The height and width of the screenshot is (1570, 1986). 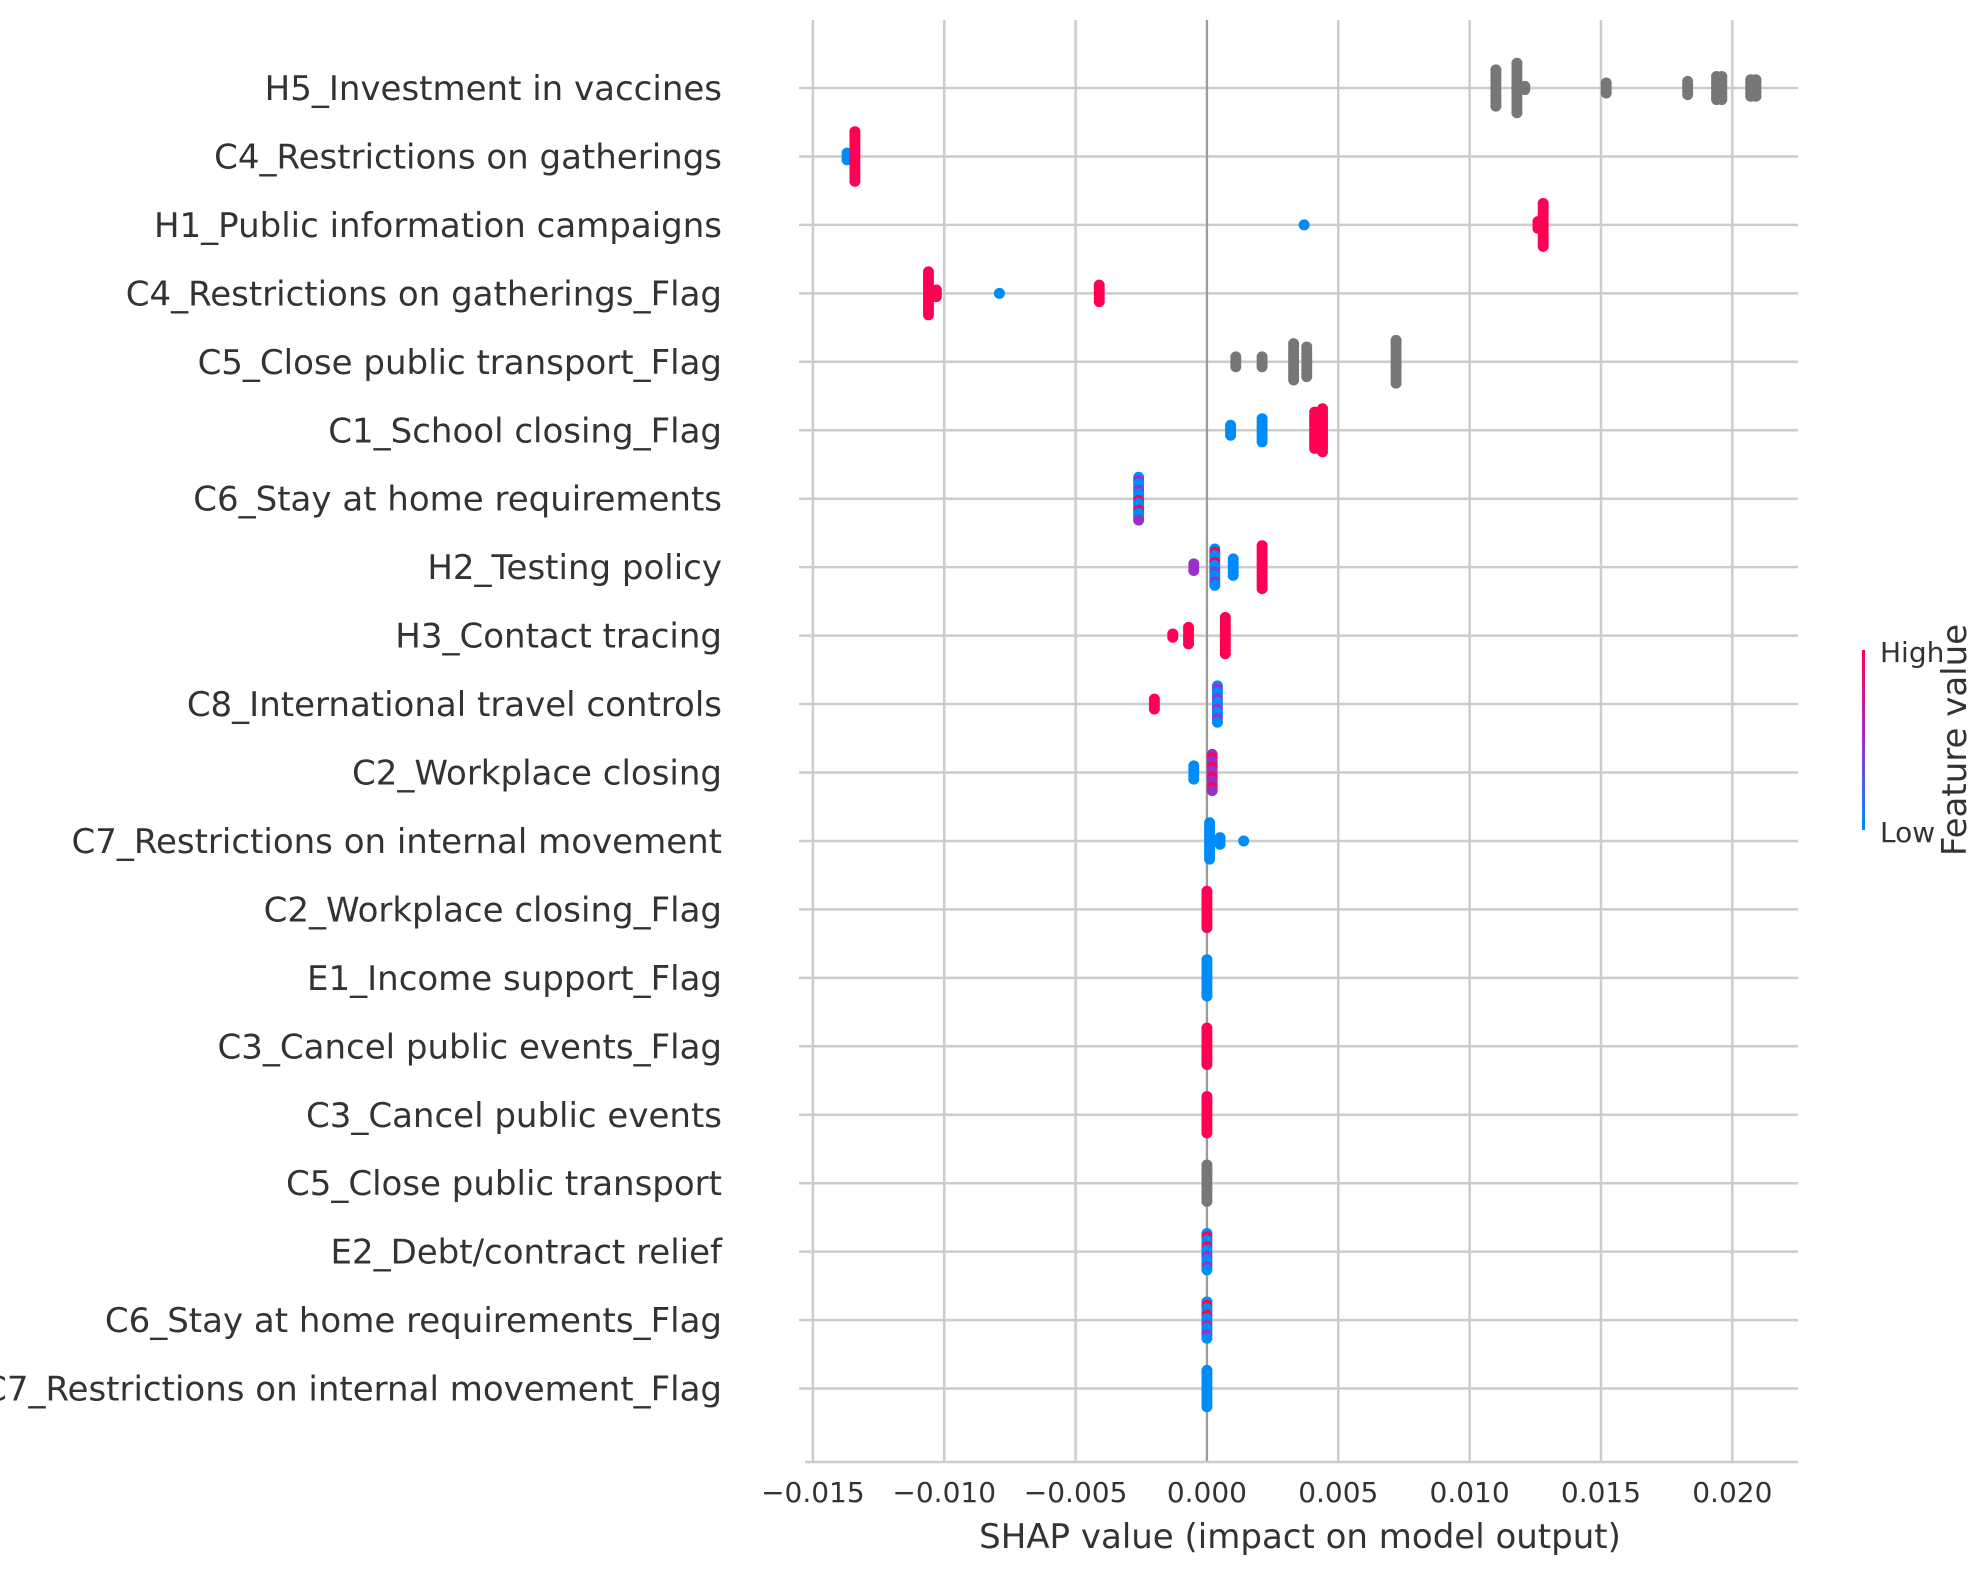 I want to click on x-tick-label: −0.005, so click(x=1076, y=1492).